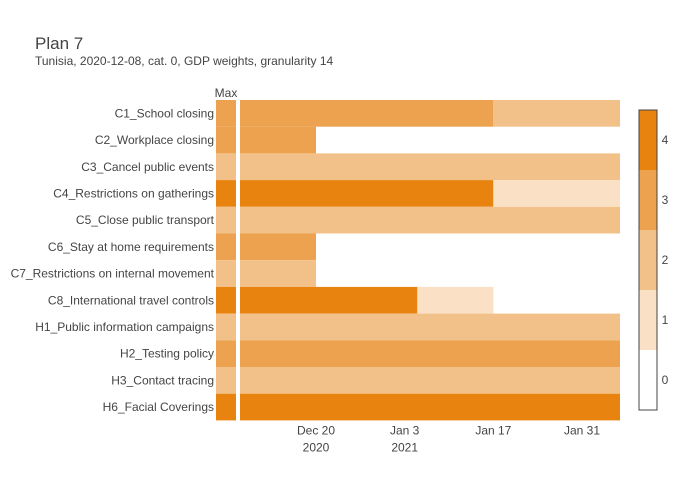 This screenshot has width=700, height=500. Describe the element at coordinates (226, 113) in the screenshot. I see `max-cell-c1-school-closing` at that location.